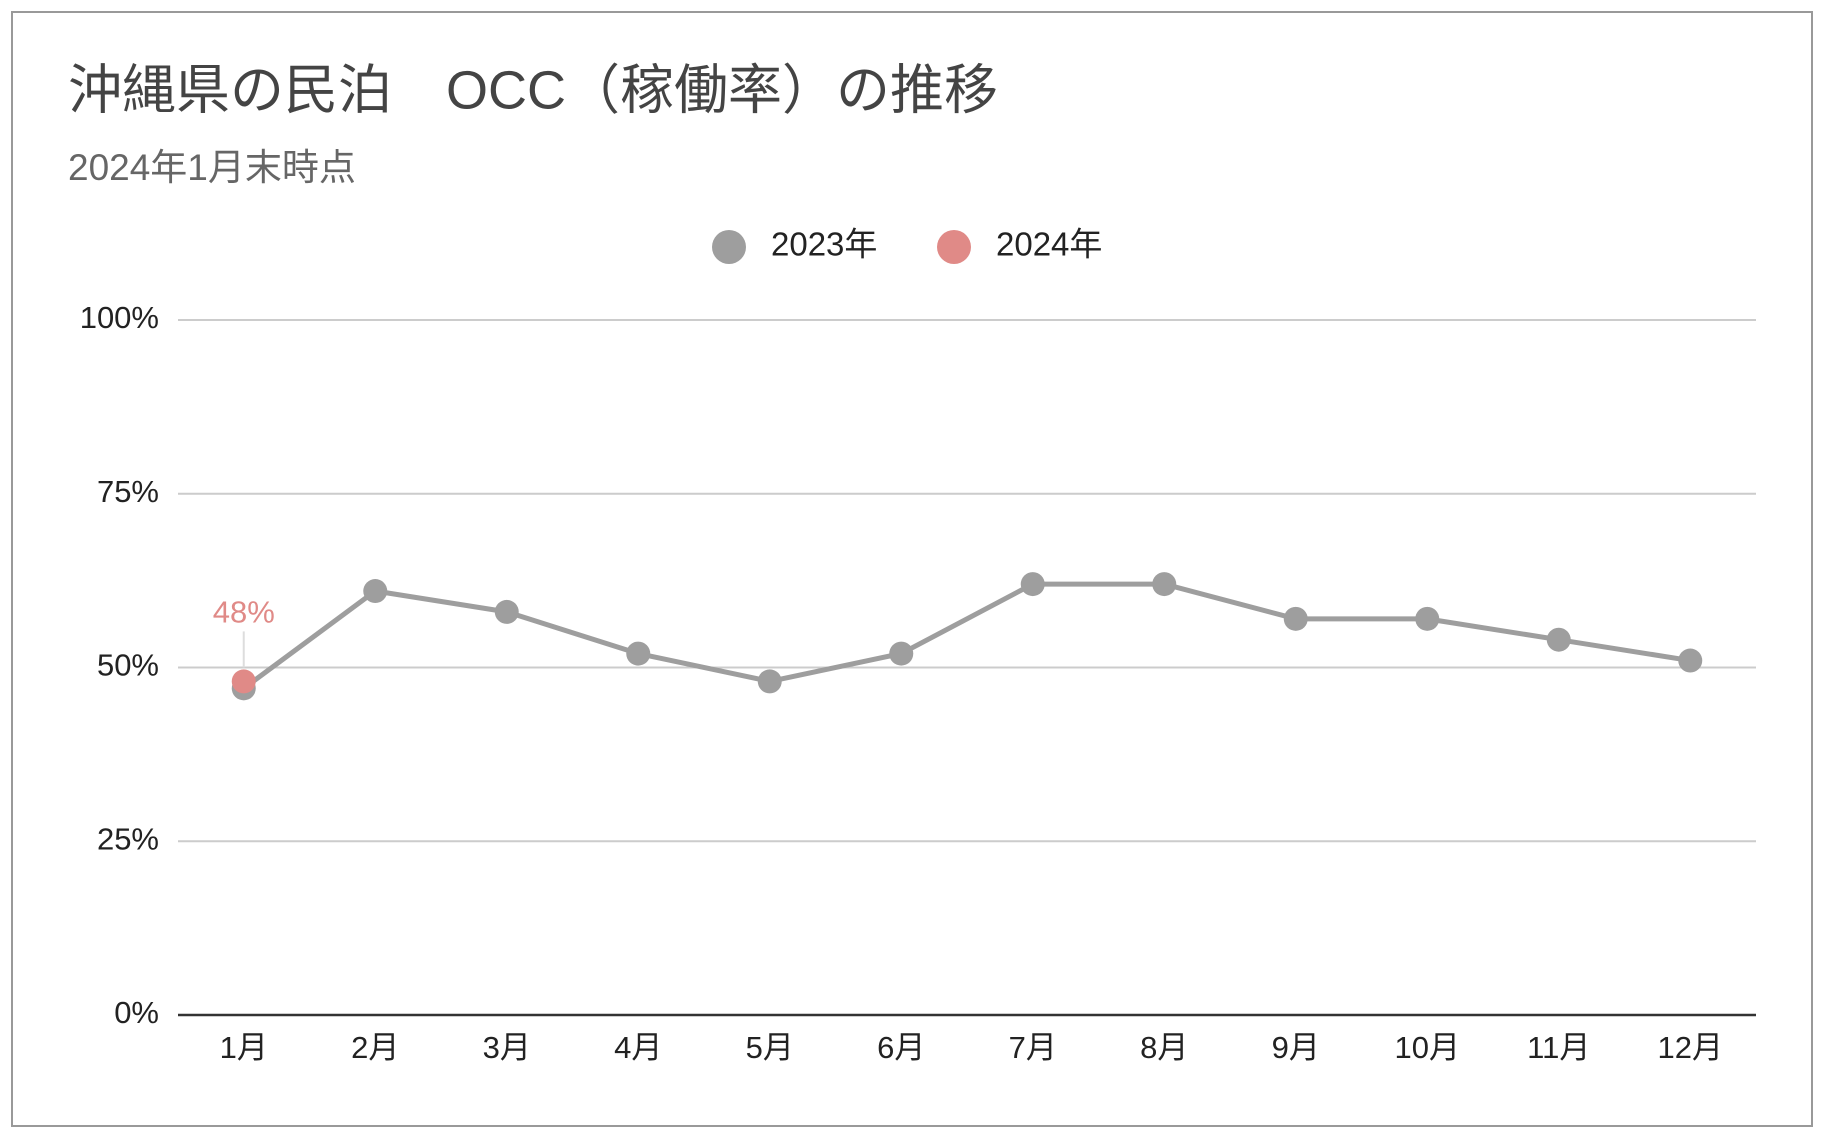  I want to click on x-tick-label: 10月, so click(1427, 1047).